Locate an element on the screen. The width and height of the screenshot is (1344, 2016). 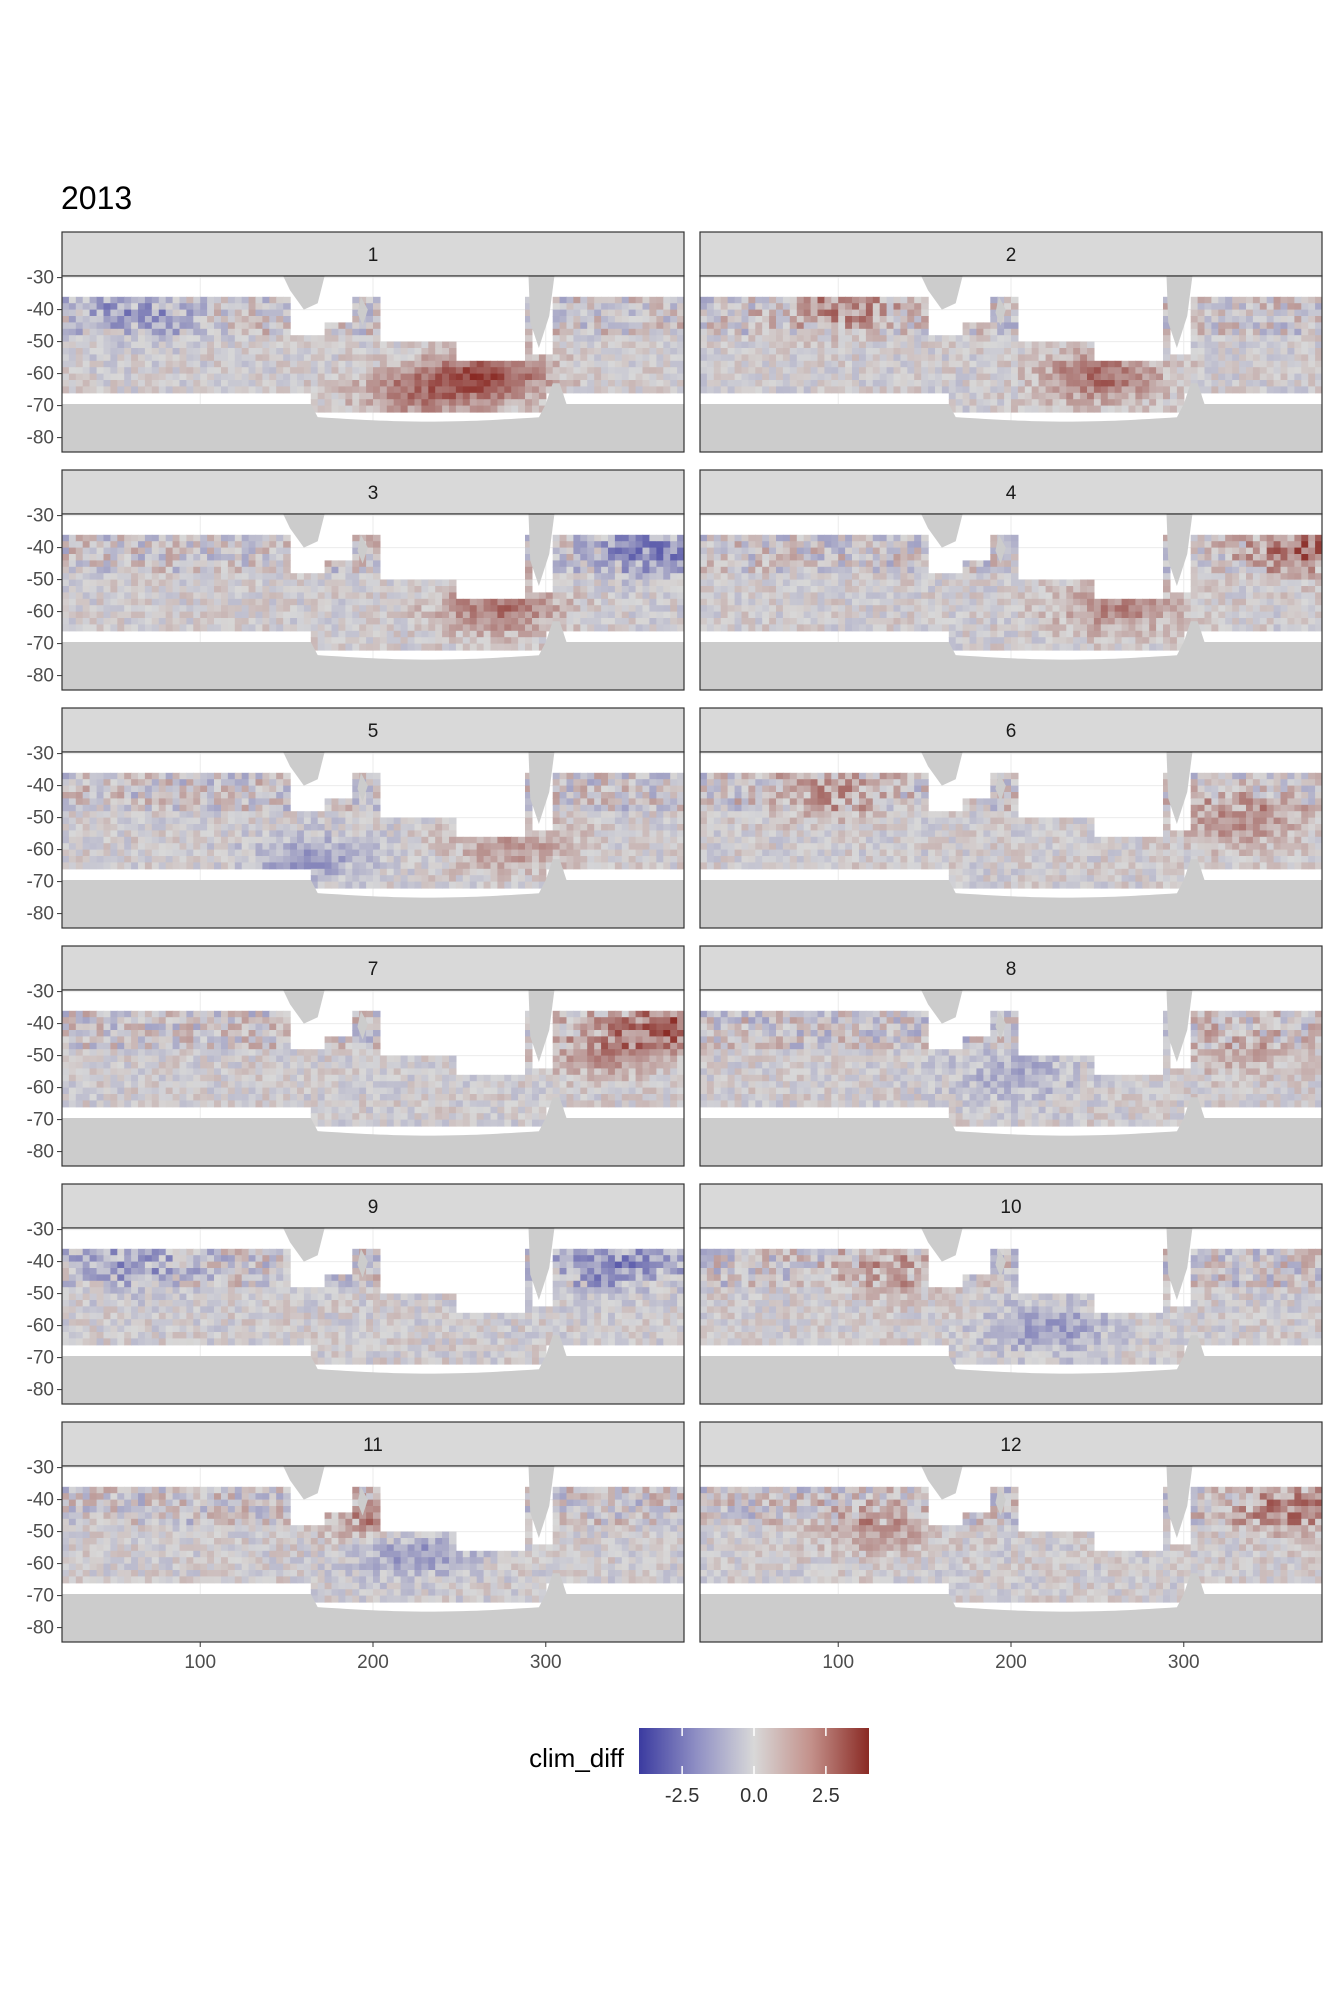
facet-label: 1 is located at coordinates (373, 255).